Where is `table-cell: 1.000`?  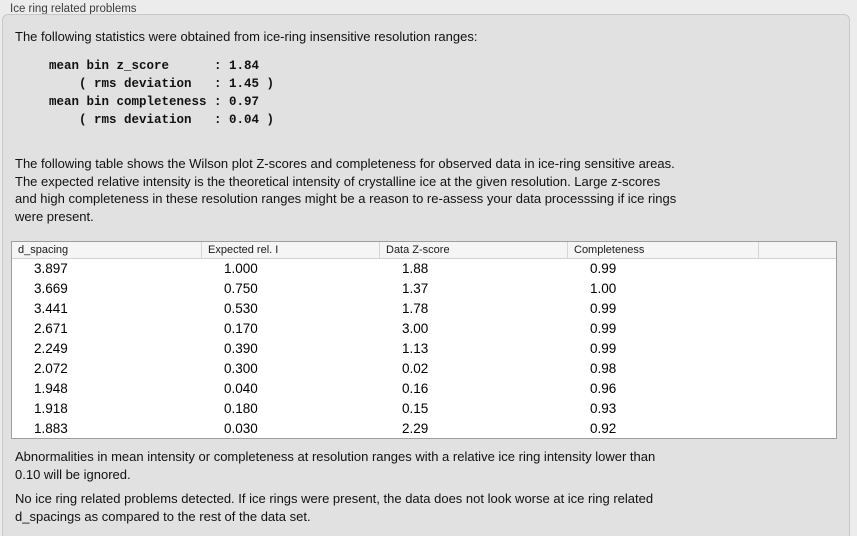 table-cell: 1.000 is located at coordinates (241, 268).